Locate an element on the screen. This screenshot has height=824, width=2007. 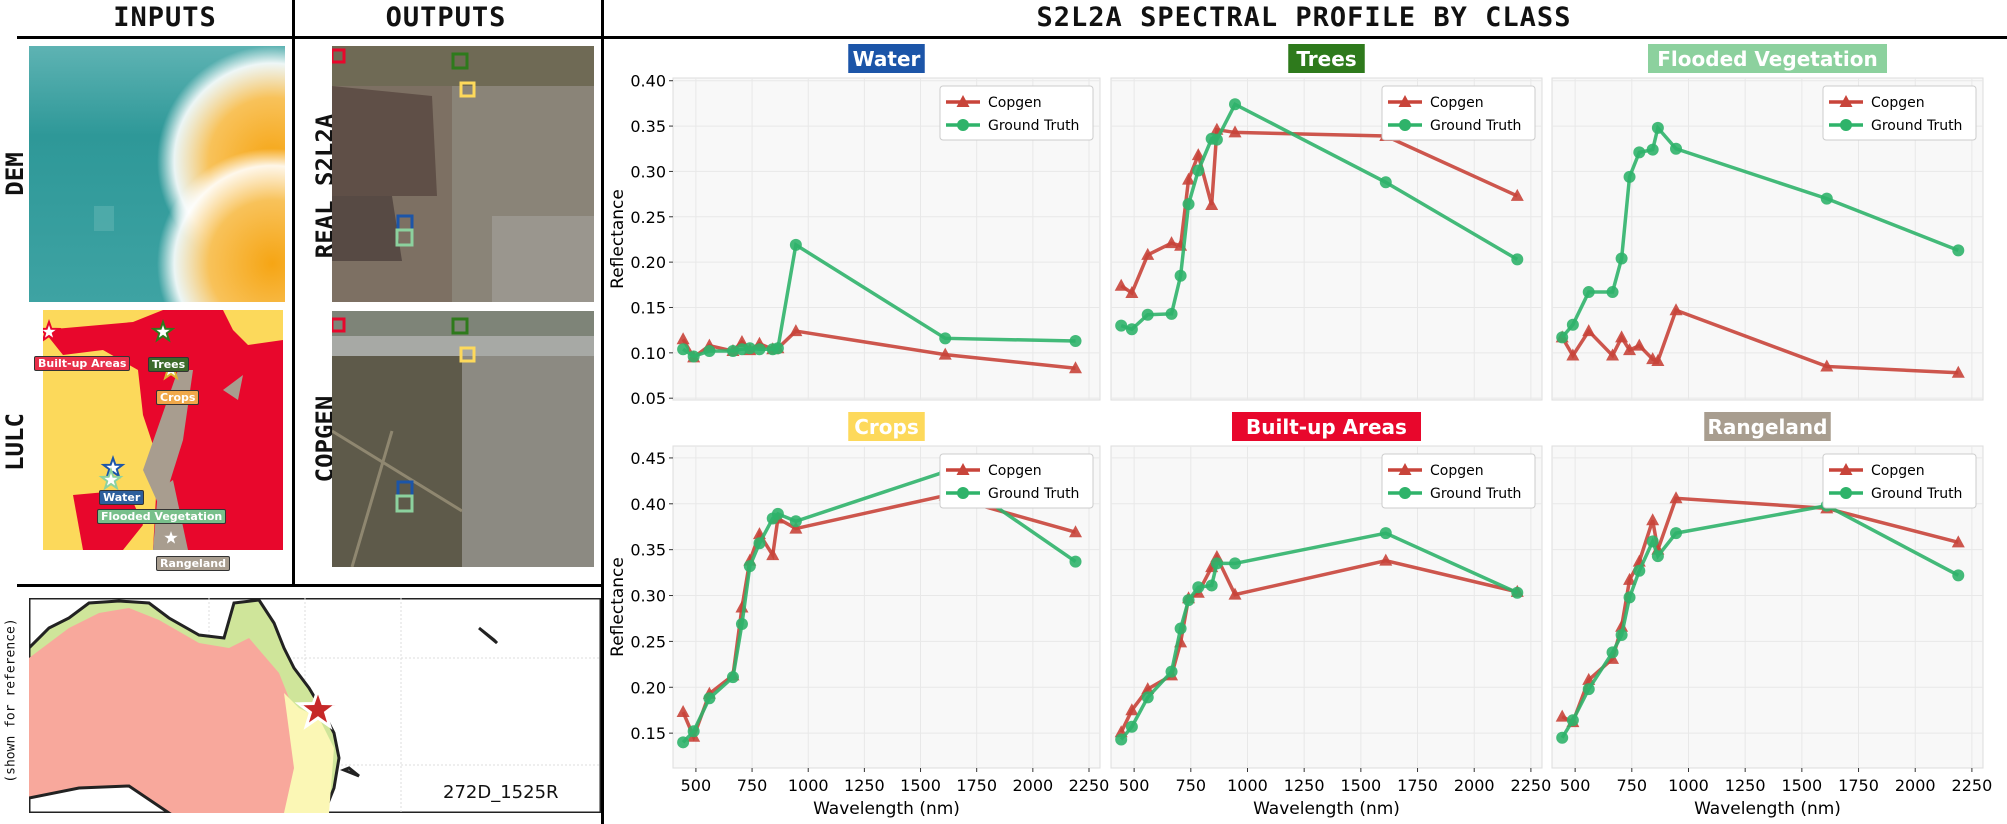
y-tick-label: 0.20 is located at coordinates (648, 262).